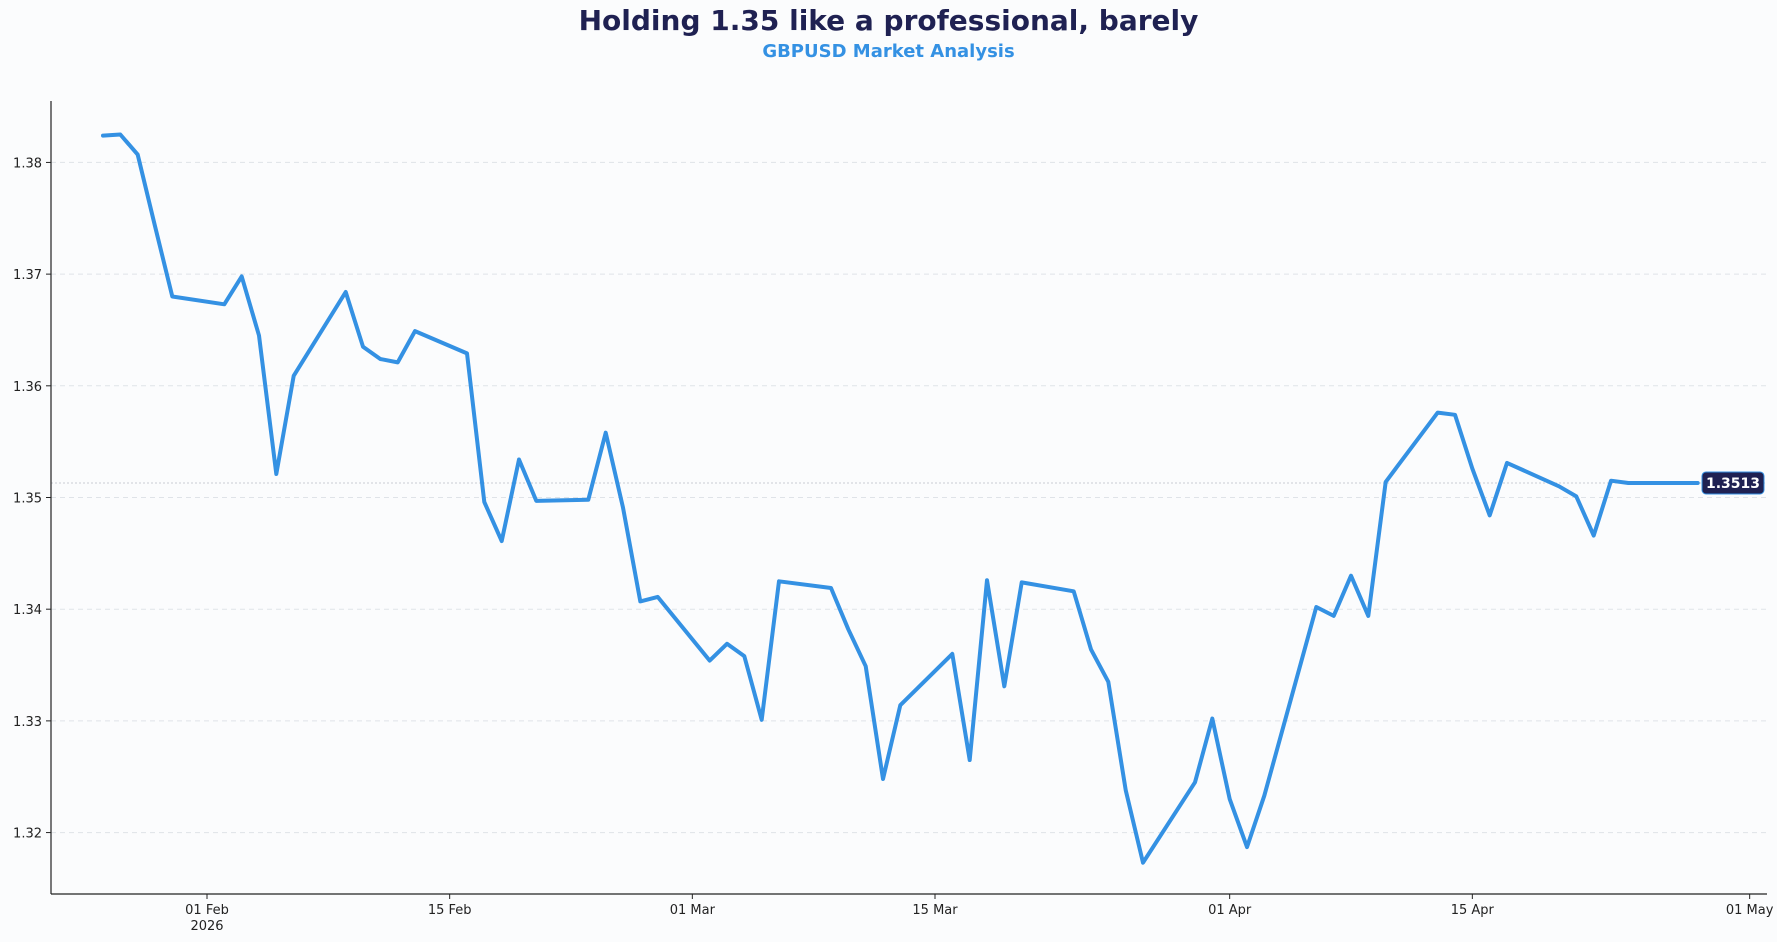  What do you see at coordinates (27, 275) in the screenshot?
I see `y-tick-label: 1.37` at bounding box center [27, 275].